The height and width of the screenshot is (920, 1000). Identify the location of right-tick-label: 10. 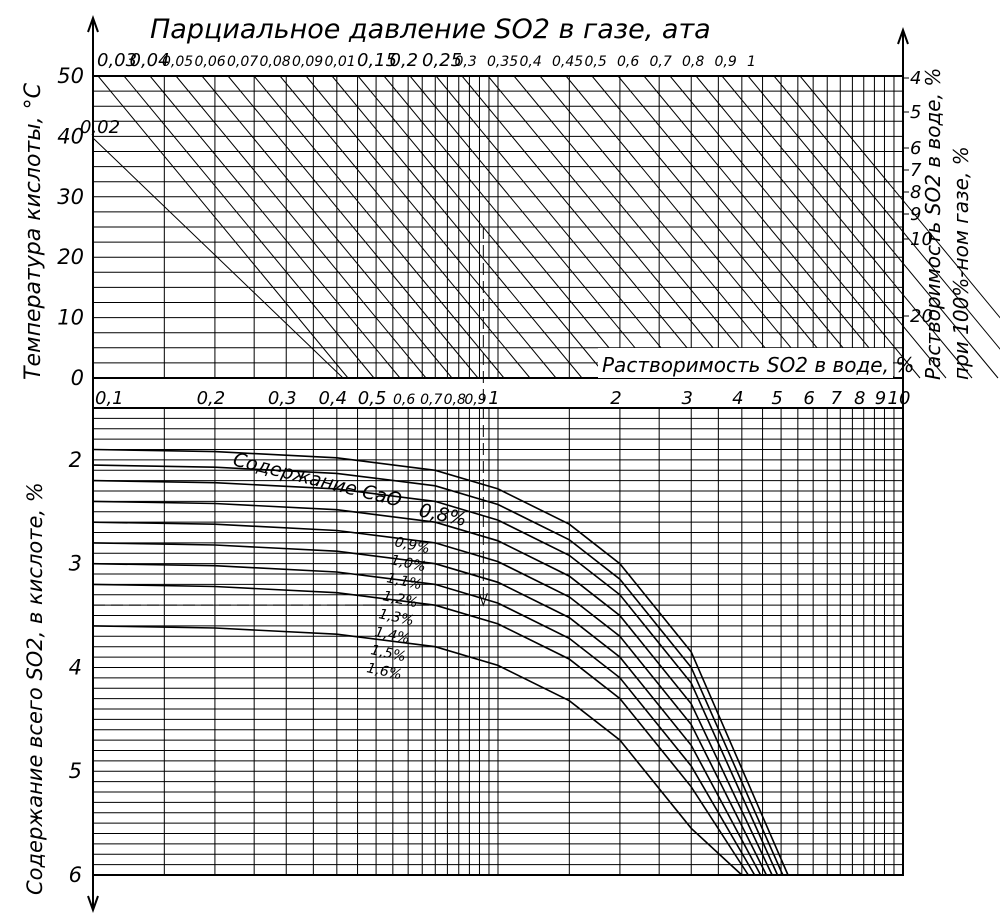
(921, 239).